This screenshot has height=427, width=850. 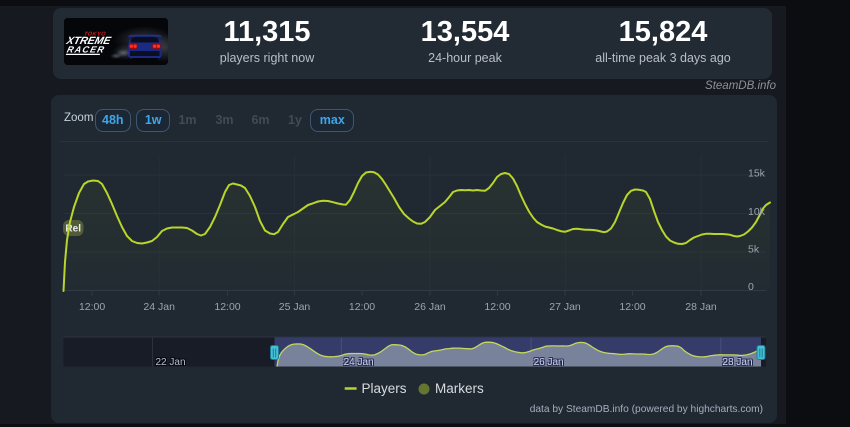 What do you see at coordinates (565, 307) in the screenshot?
I see `svg-text: 27 Jan` at bounding box center [565, 307].